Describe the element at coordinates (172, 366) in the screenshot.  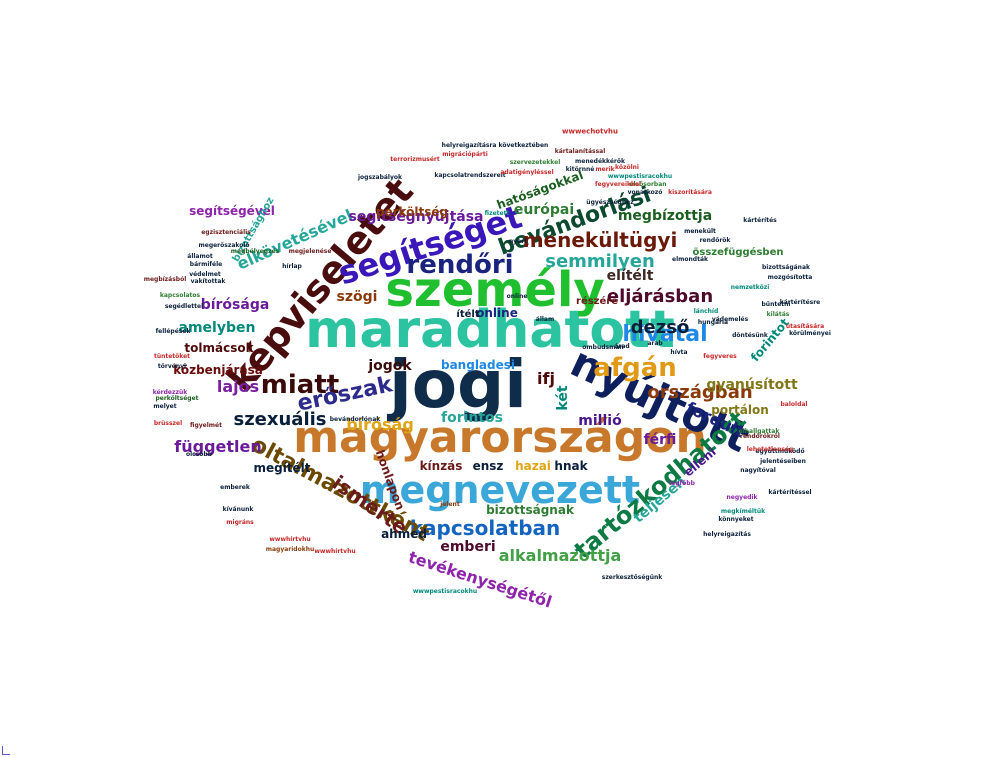
I see `cloud-word: törvényi` at that location.